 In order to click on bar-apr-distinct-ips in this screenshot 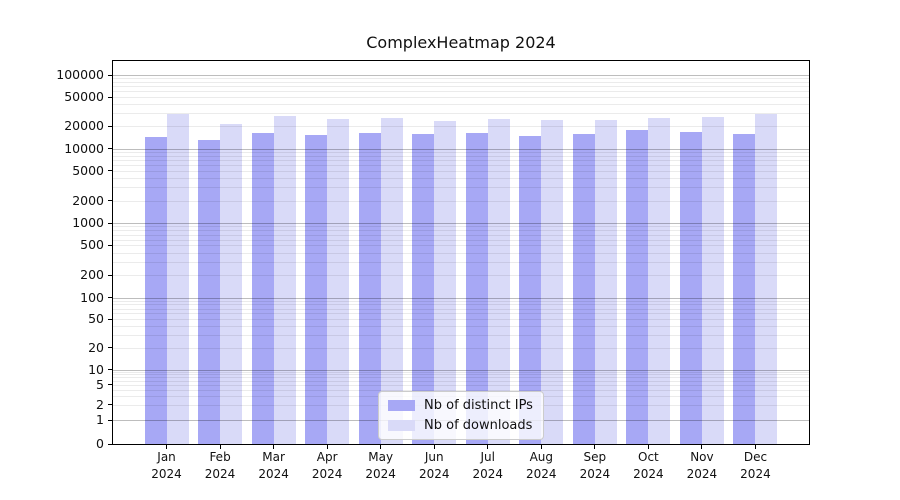, I will do `click(316, 289)`.